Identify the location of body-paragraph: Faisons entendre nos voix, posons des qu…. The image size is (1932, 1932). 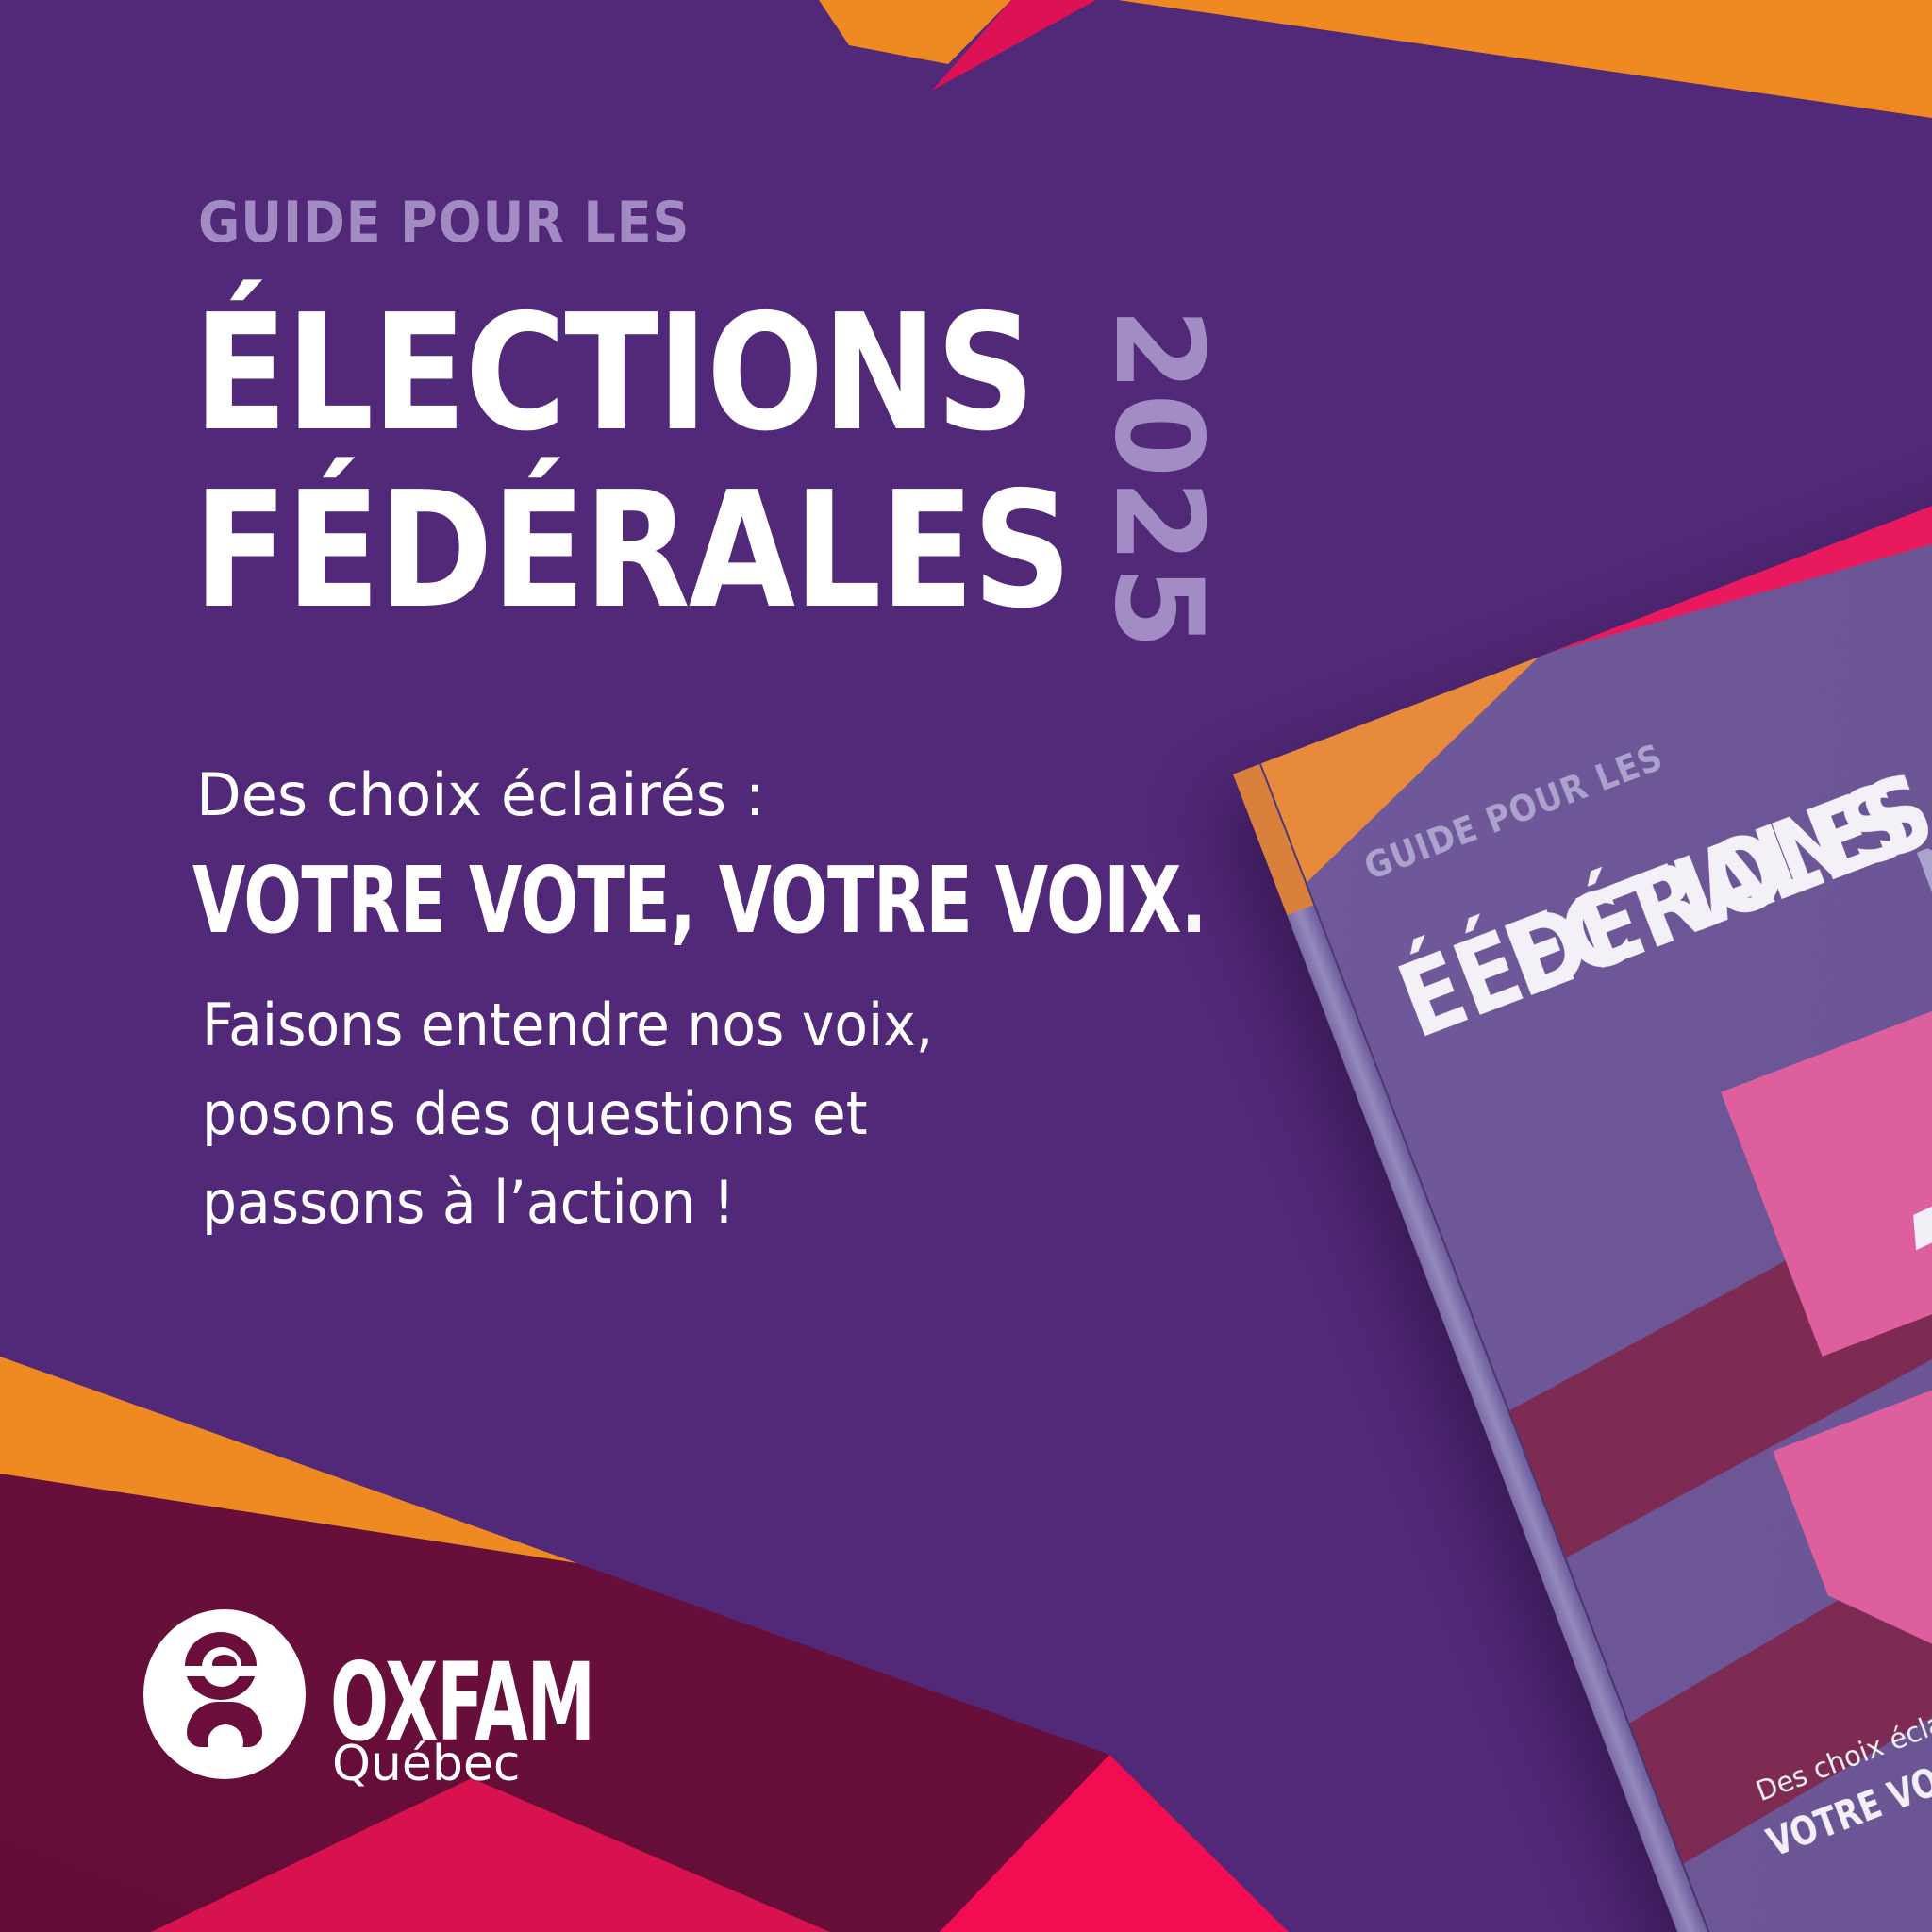
(567, 1114).